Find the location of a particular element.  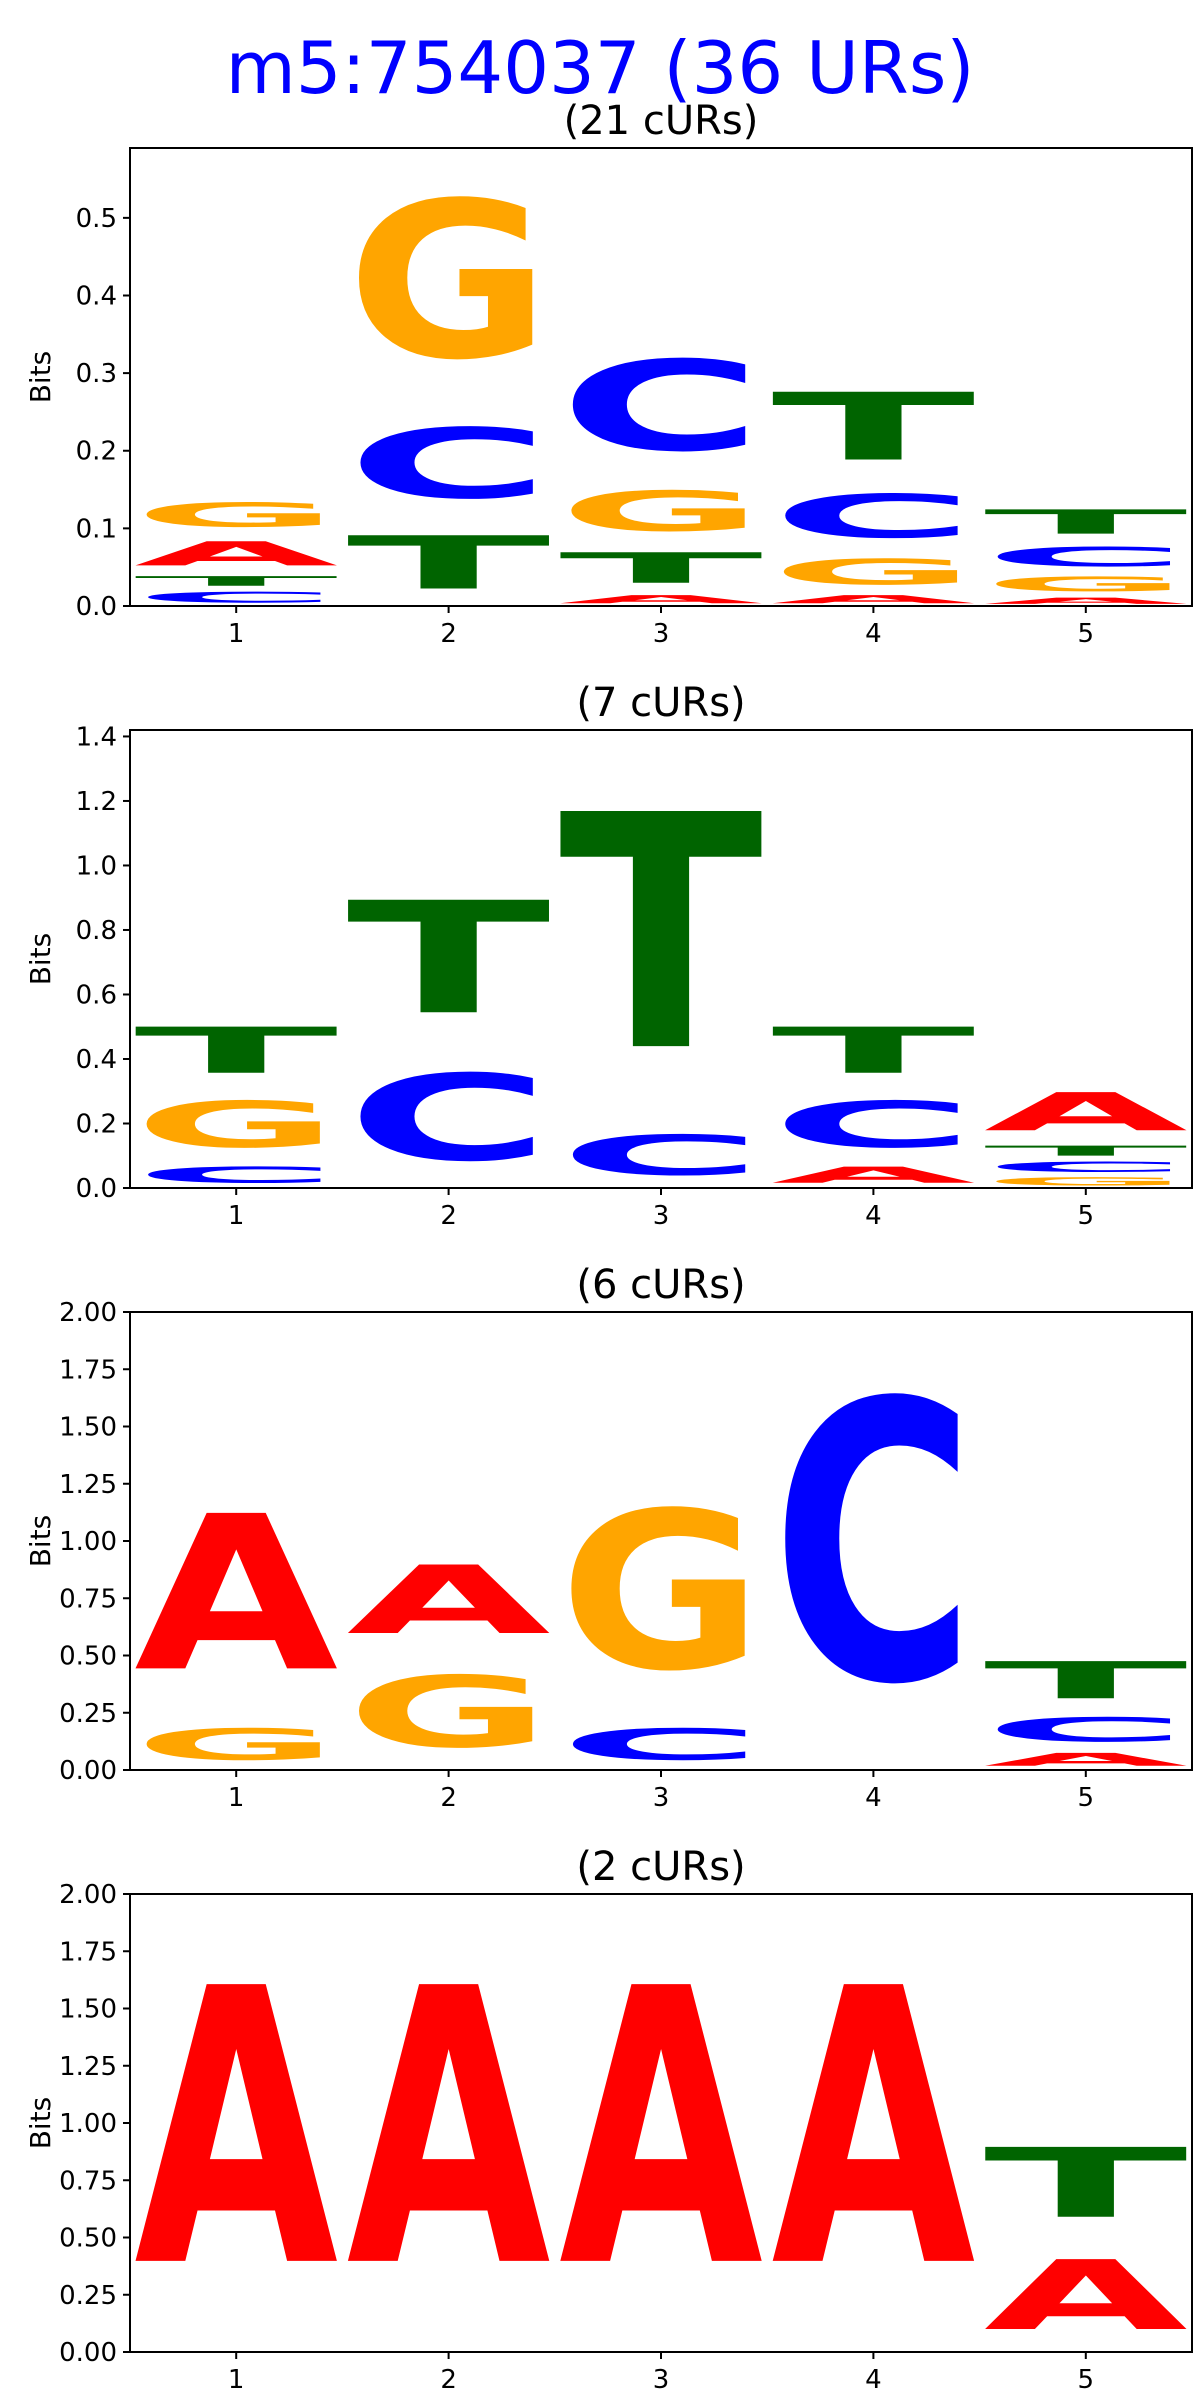

panel-title: (2 cURs) is located at coordinates (660, 1867).